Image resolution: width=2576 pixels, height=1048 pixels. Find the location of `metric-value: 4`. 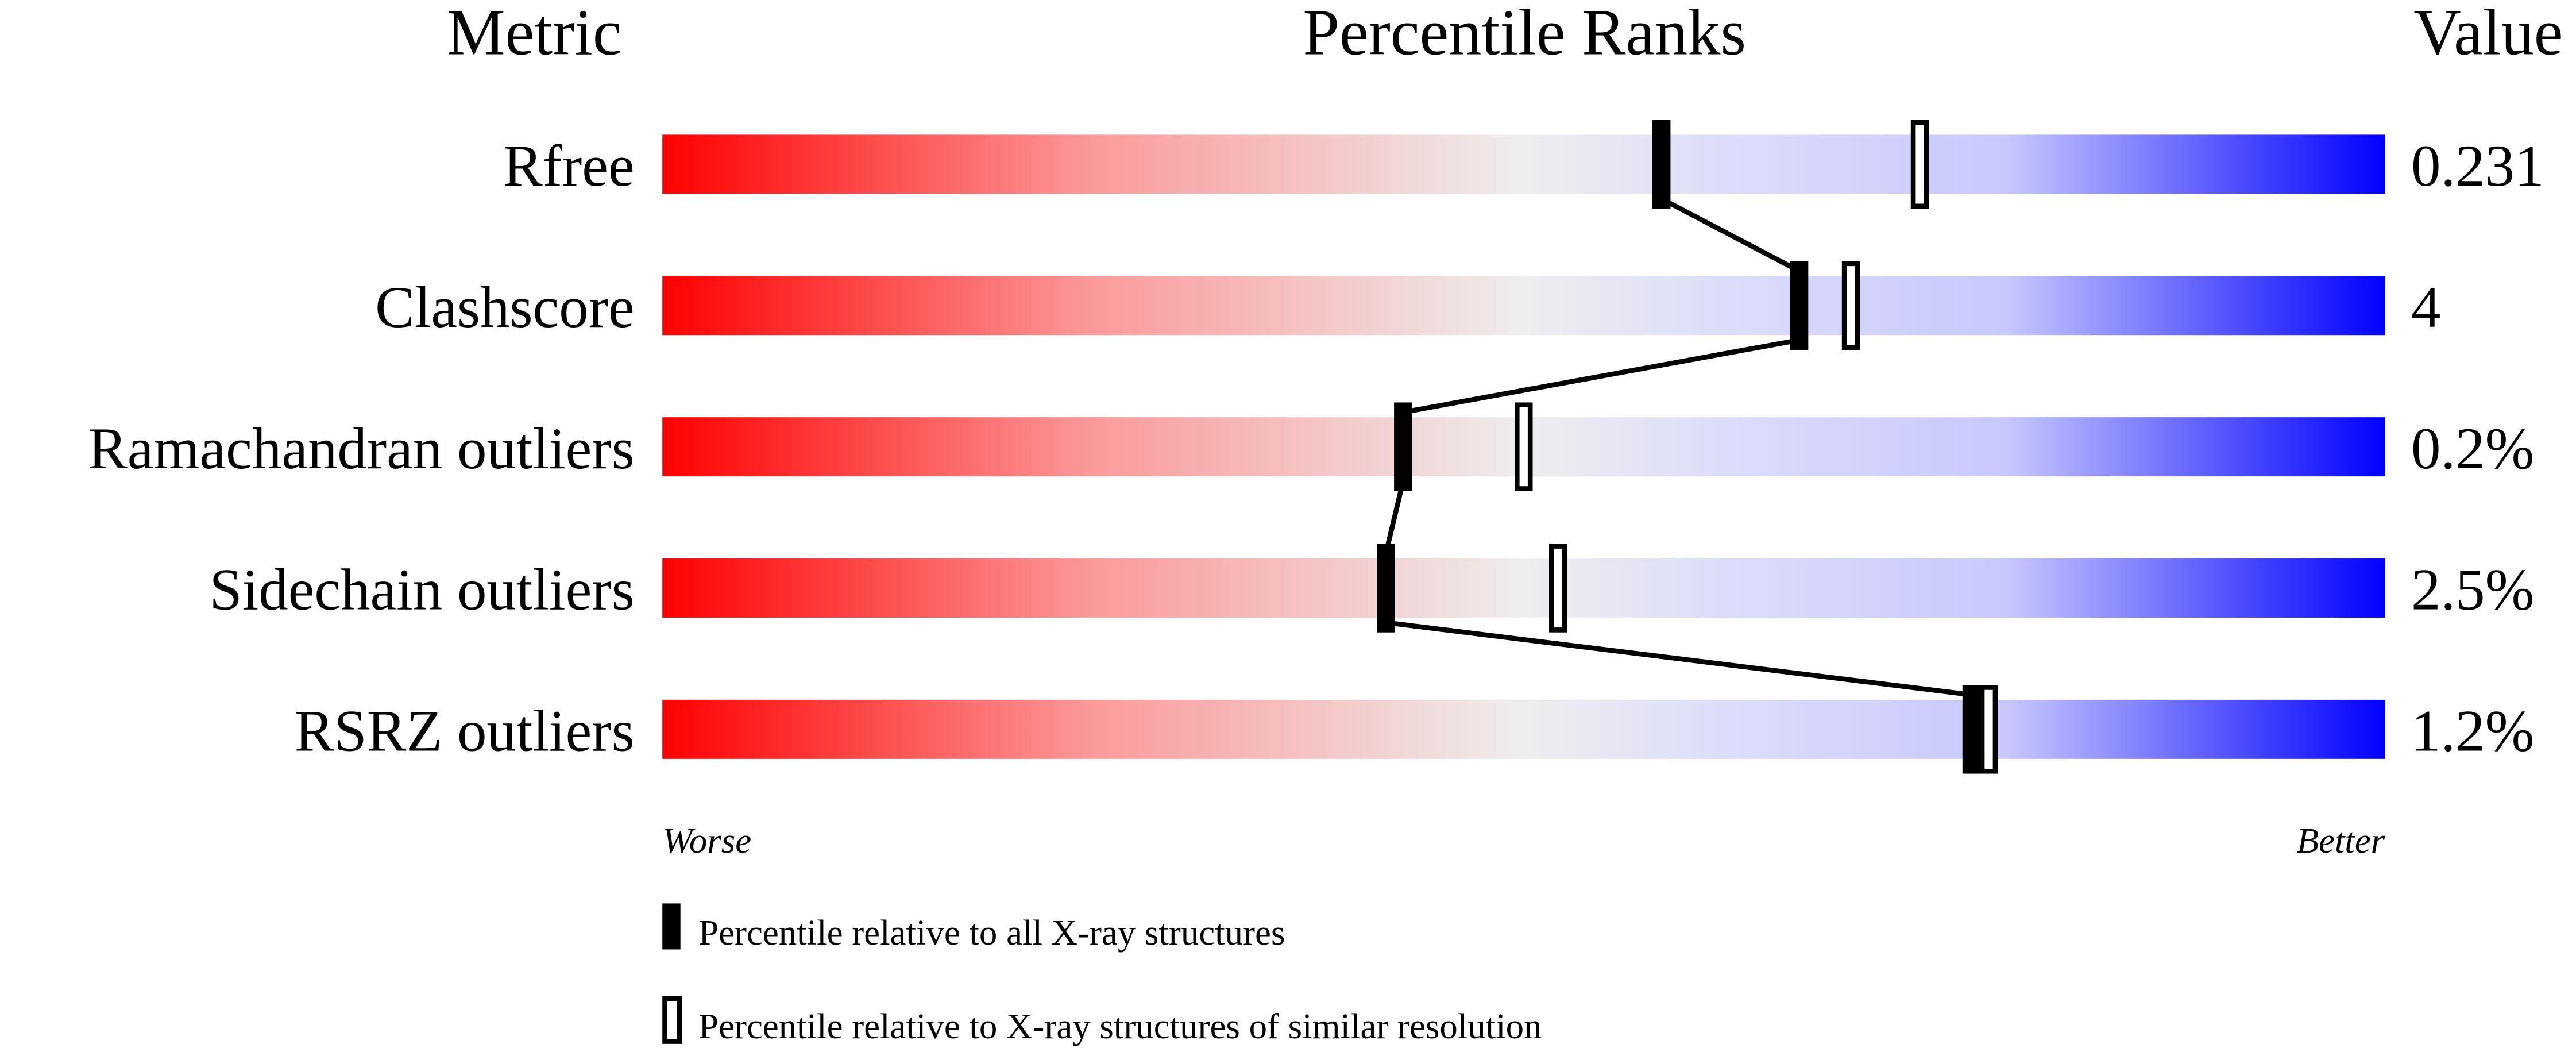

metric-value: 4 is located at coordinates (2425, 307).